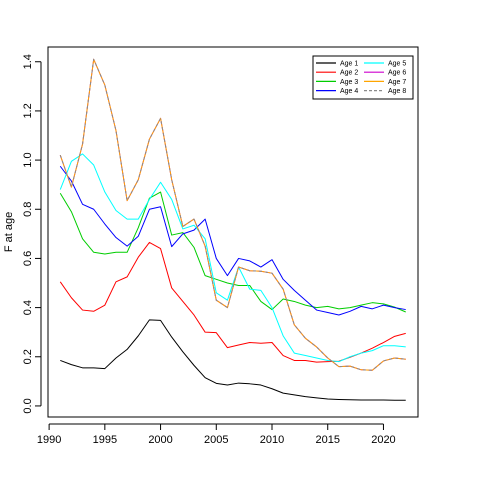 The width and height of the screenshot is (480, 480). I want to click on legend-label: Age 4, so click(349, 91).